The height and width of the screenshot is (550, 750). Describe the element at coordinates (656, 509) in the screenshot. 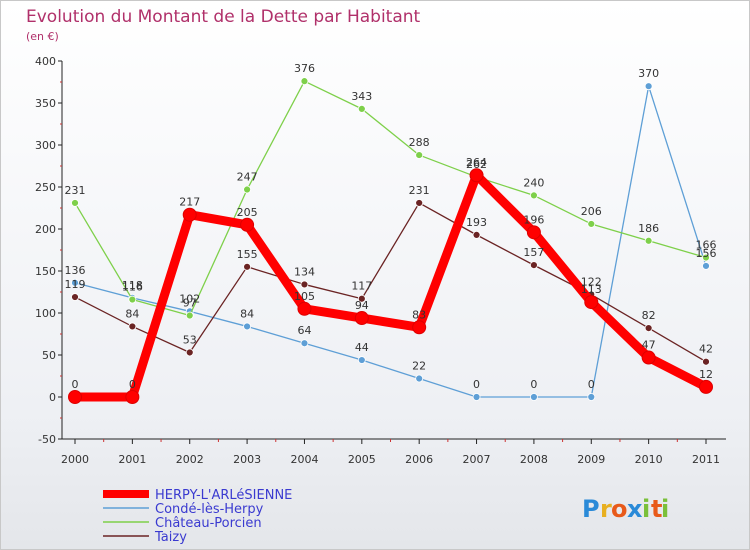

I see `logo-letter: t` at that location.